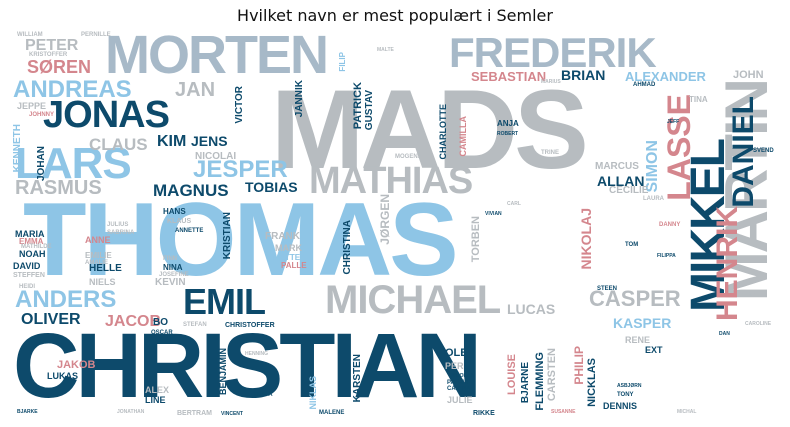 Image resolution: width=790 pixels, height=427 pixels. What do you see at coordinates (476, 239) in the screenshot?
I see `word-torben: TORBEN` at bounding box center [476, 239].